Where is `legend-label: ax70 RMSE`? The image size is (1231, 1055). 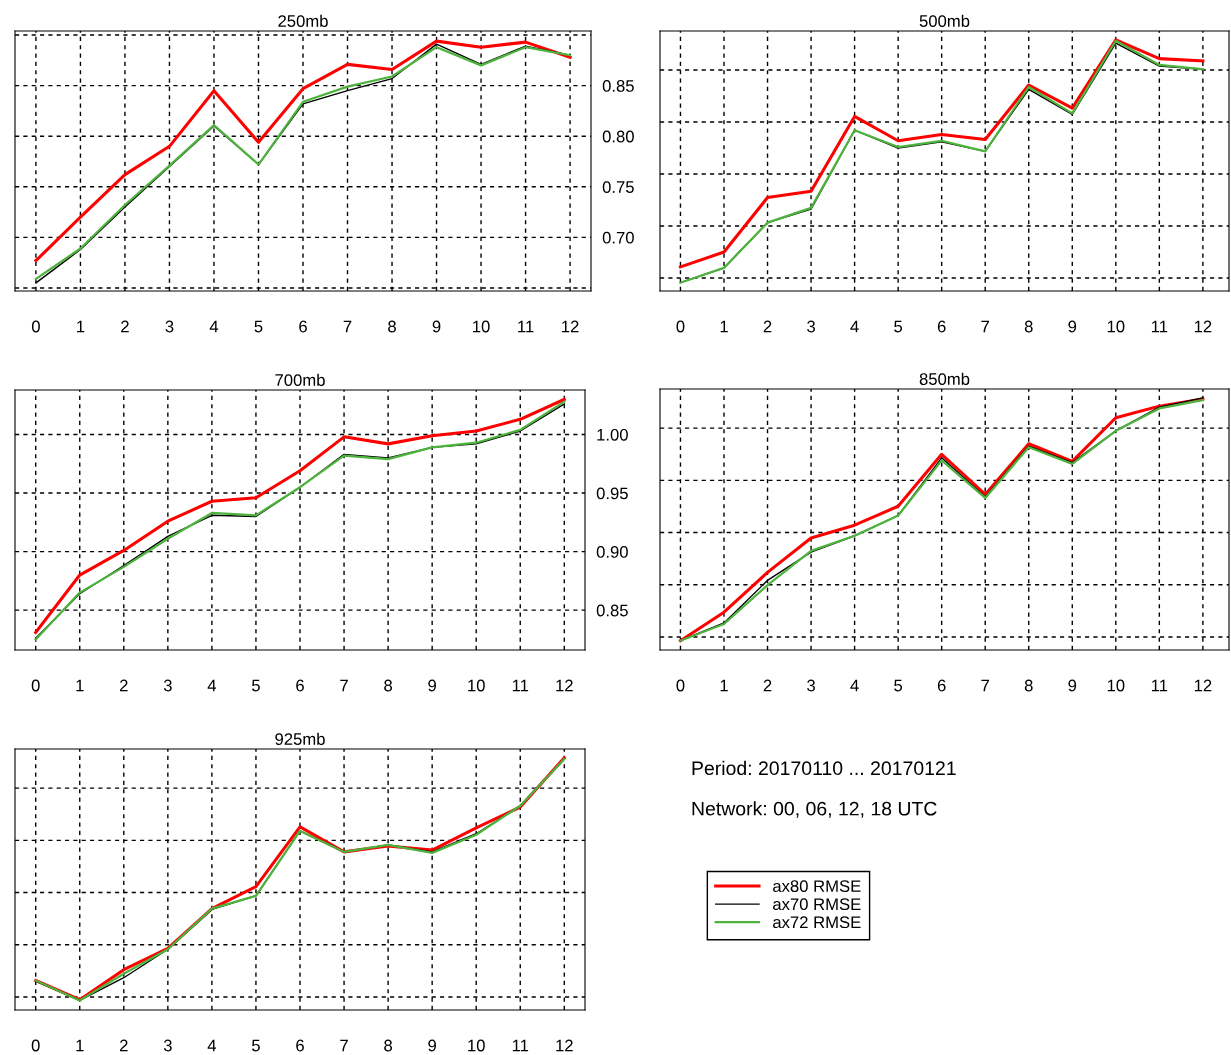 legend-label: ax70 RMSE is located at coordinates (817, 904).